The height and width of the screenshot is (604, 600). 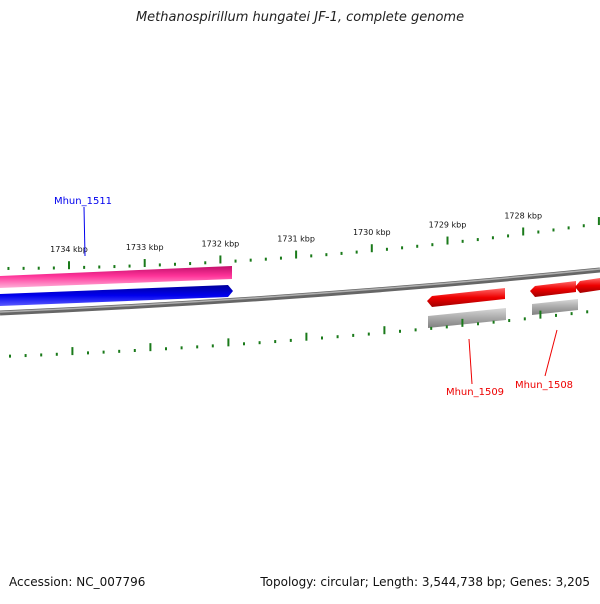 I want to click on kbp-label: 1732 kbp, so click(x=221, y=243).